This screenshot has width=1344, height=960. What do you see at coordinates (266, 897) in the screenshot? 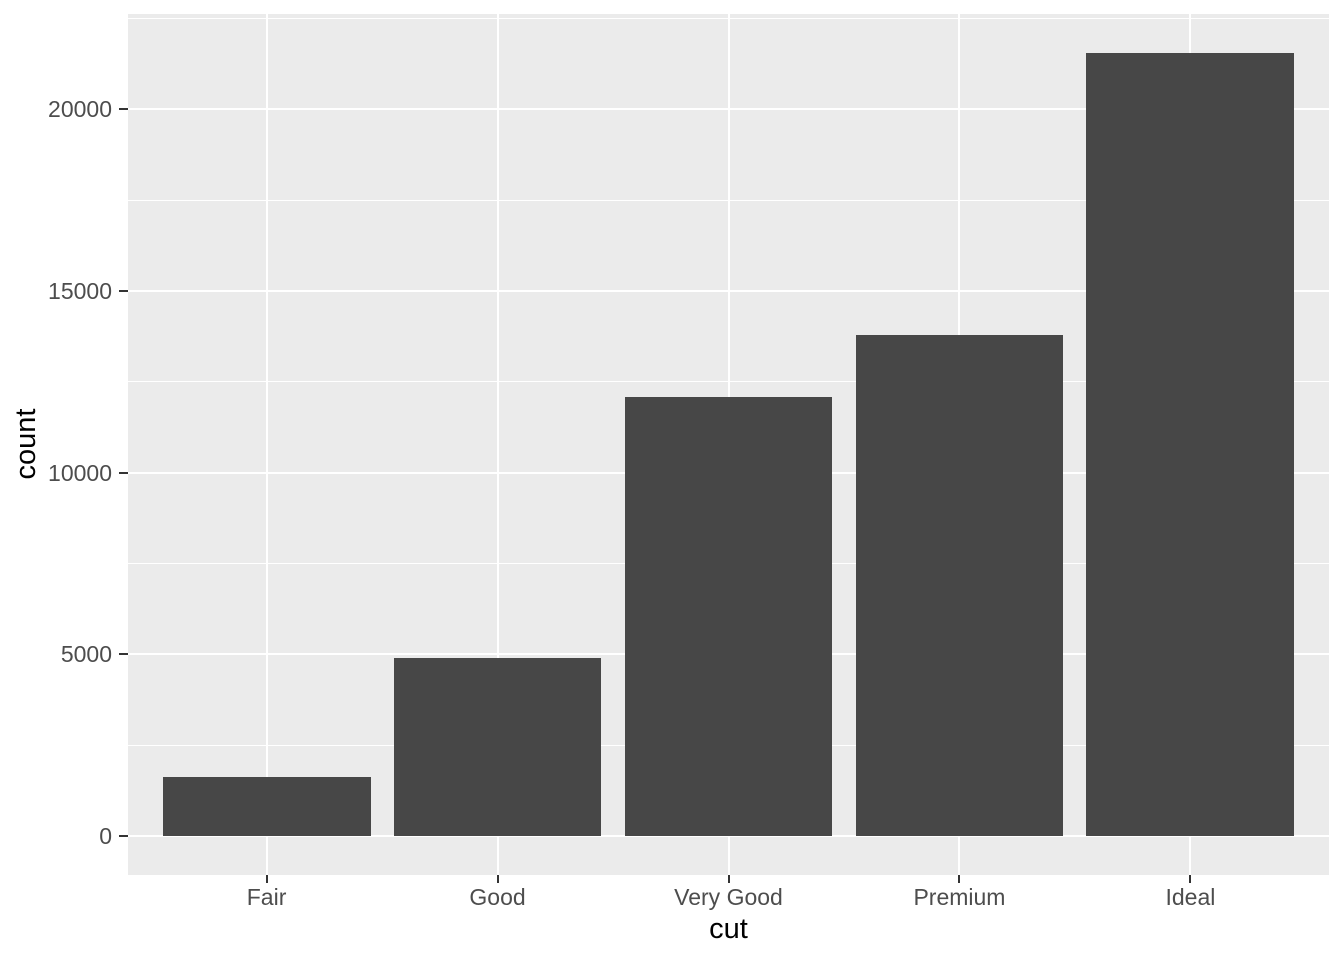
I see `x-tick-label-fair: Fair` at bounding box center [266, 897].